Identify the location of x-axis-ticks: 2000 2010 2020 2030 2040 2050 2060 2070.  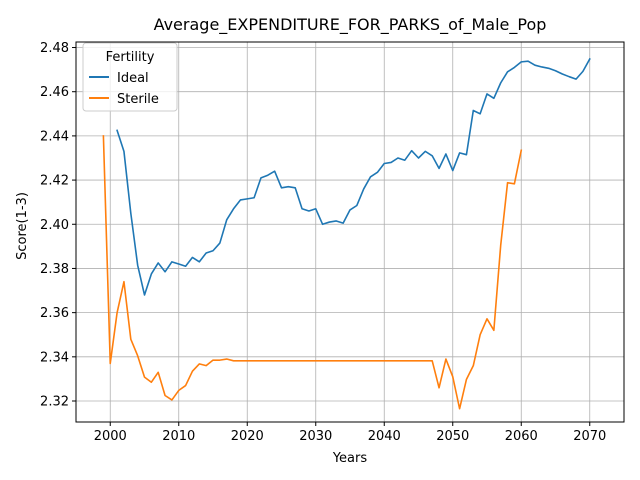
(350, 433).